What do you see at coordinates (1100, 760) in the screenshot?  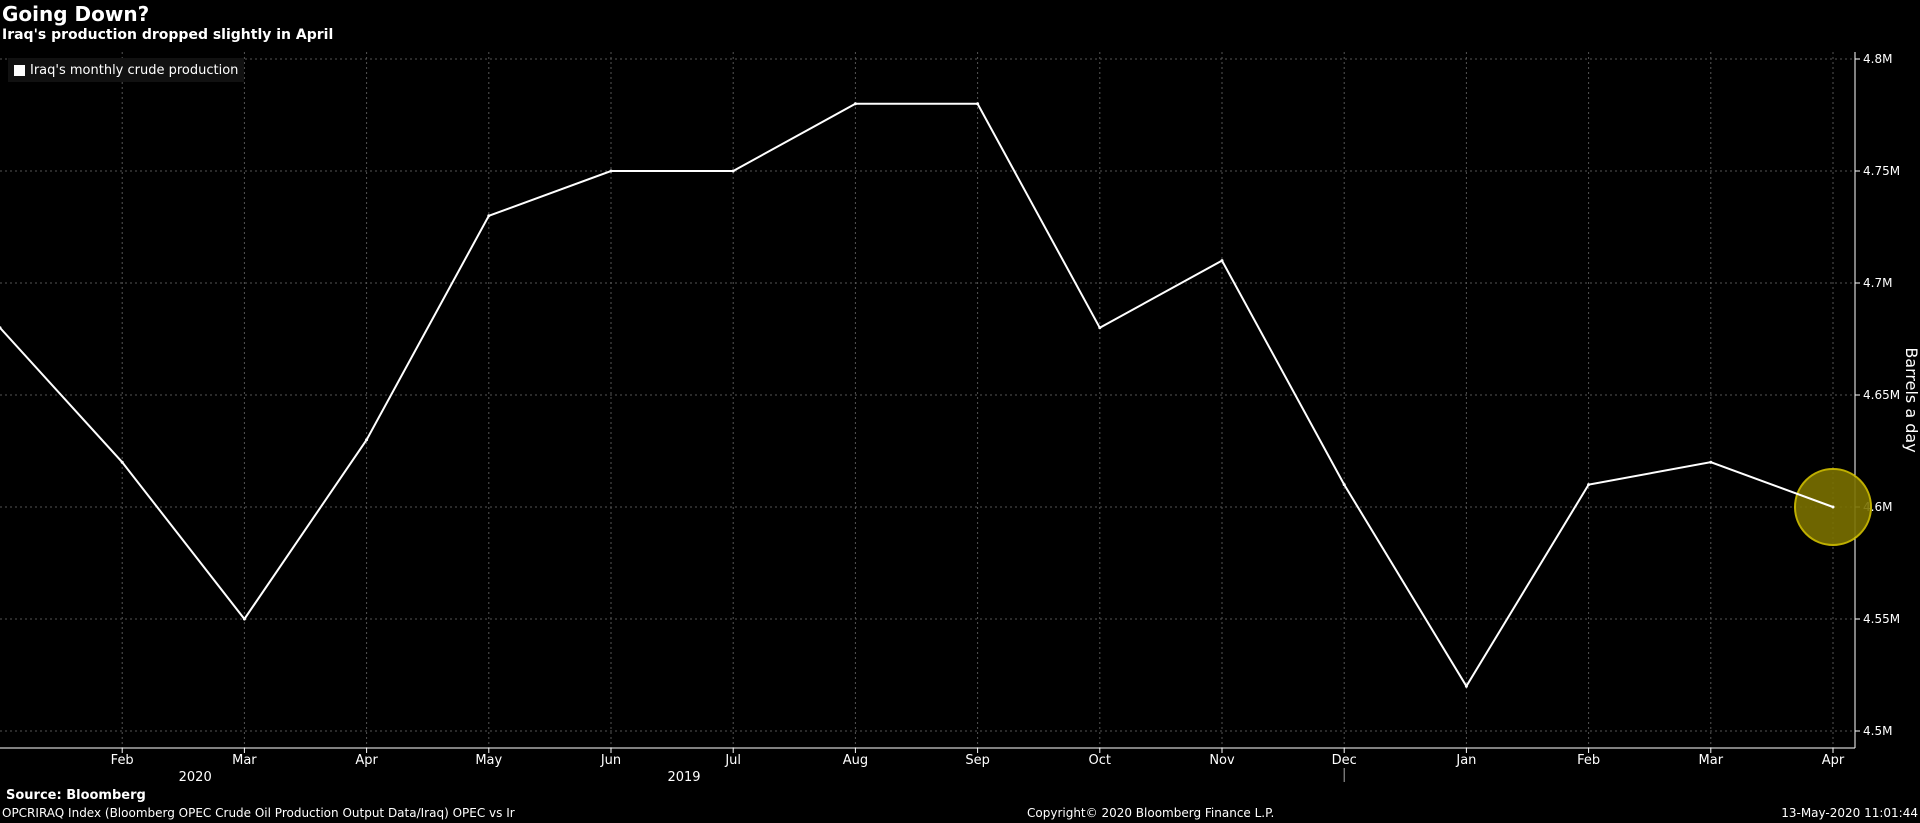 I see `x-tick-label: Oct` at bounding box center [1100, 760].